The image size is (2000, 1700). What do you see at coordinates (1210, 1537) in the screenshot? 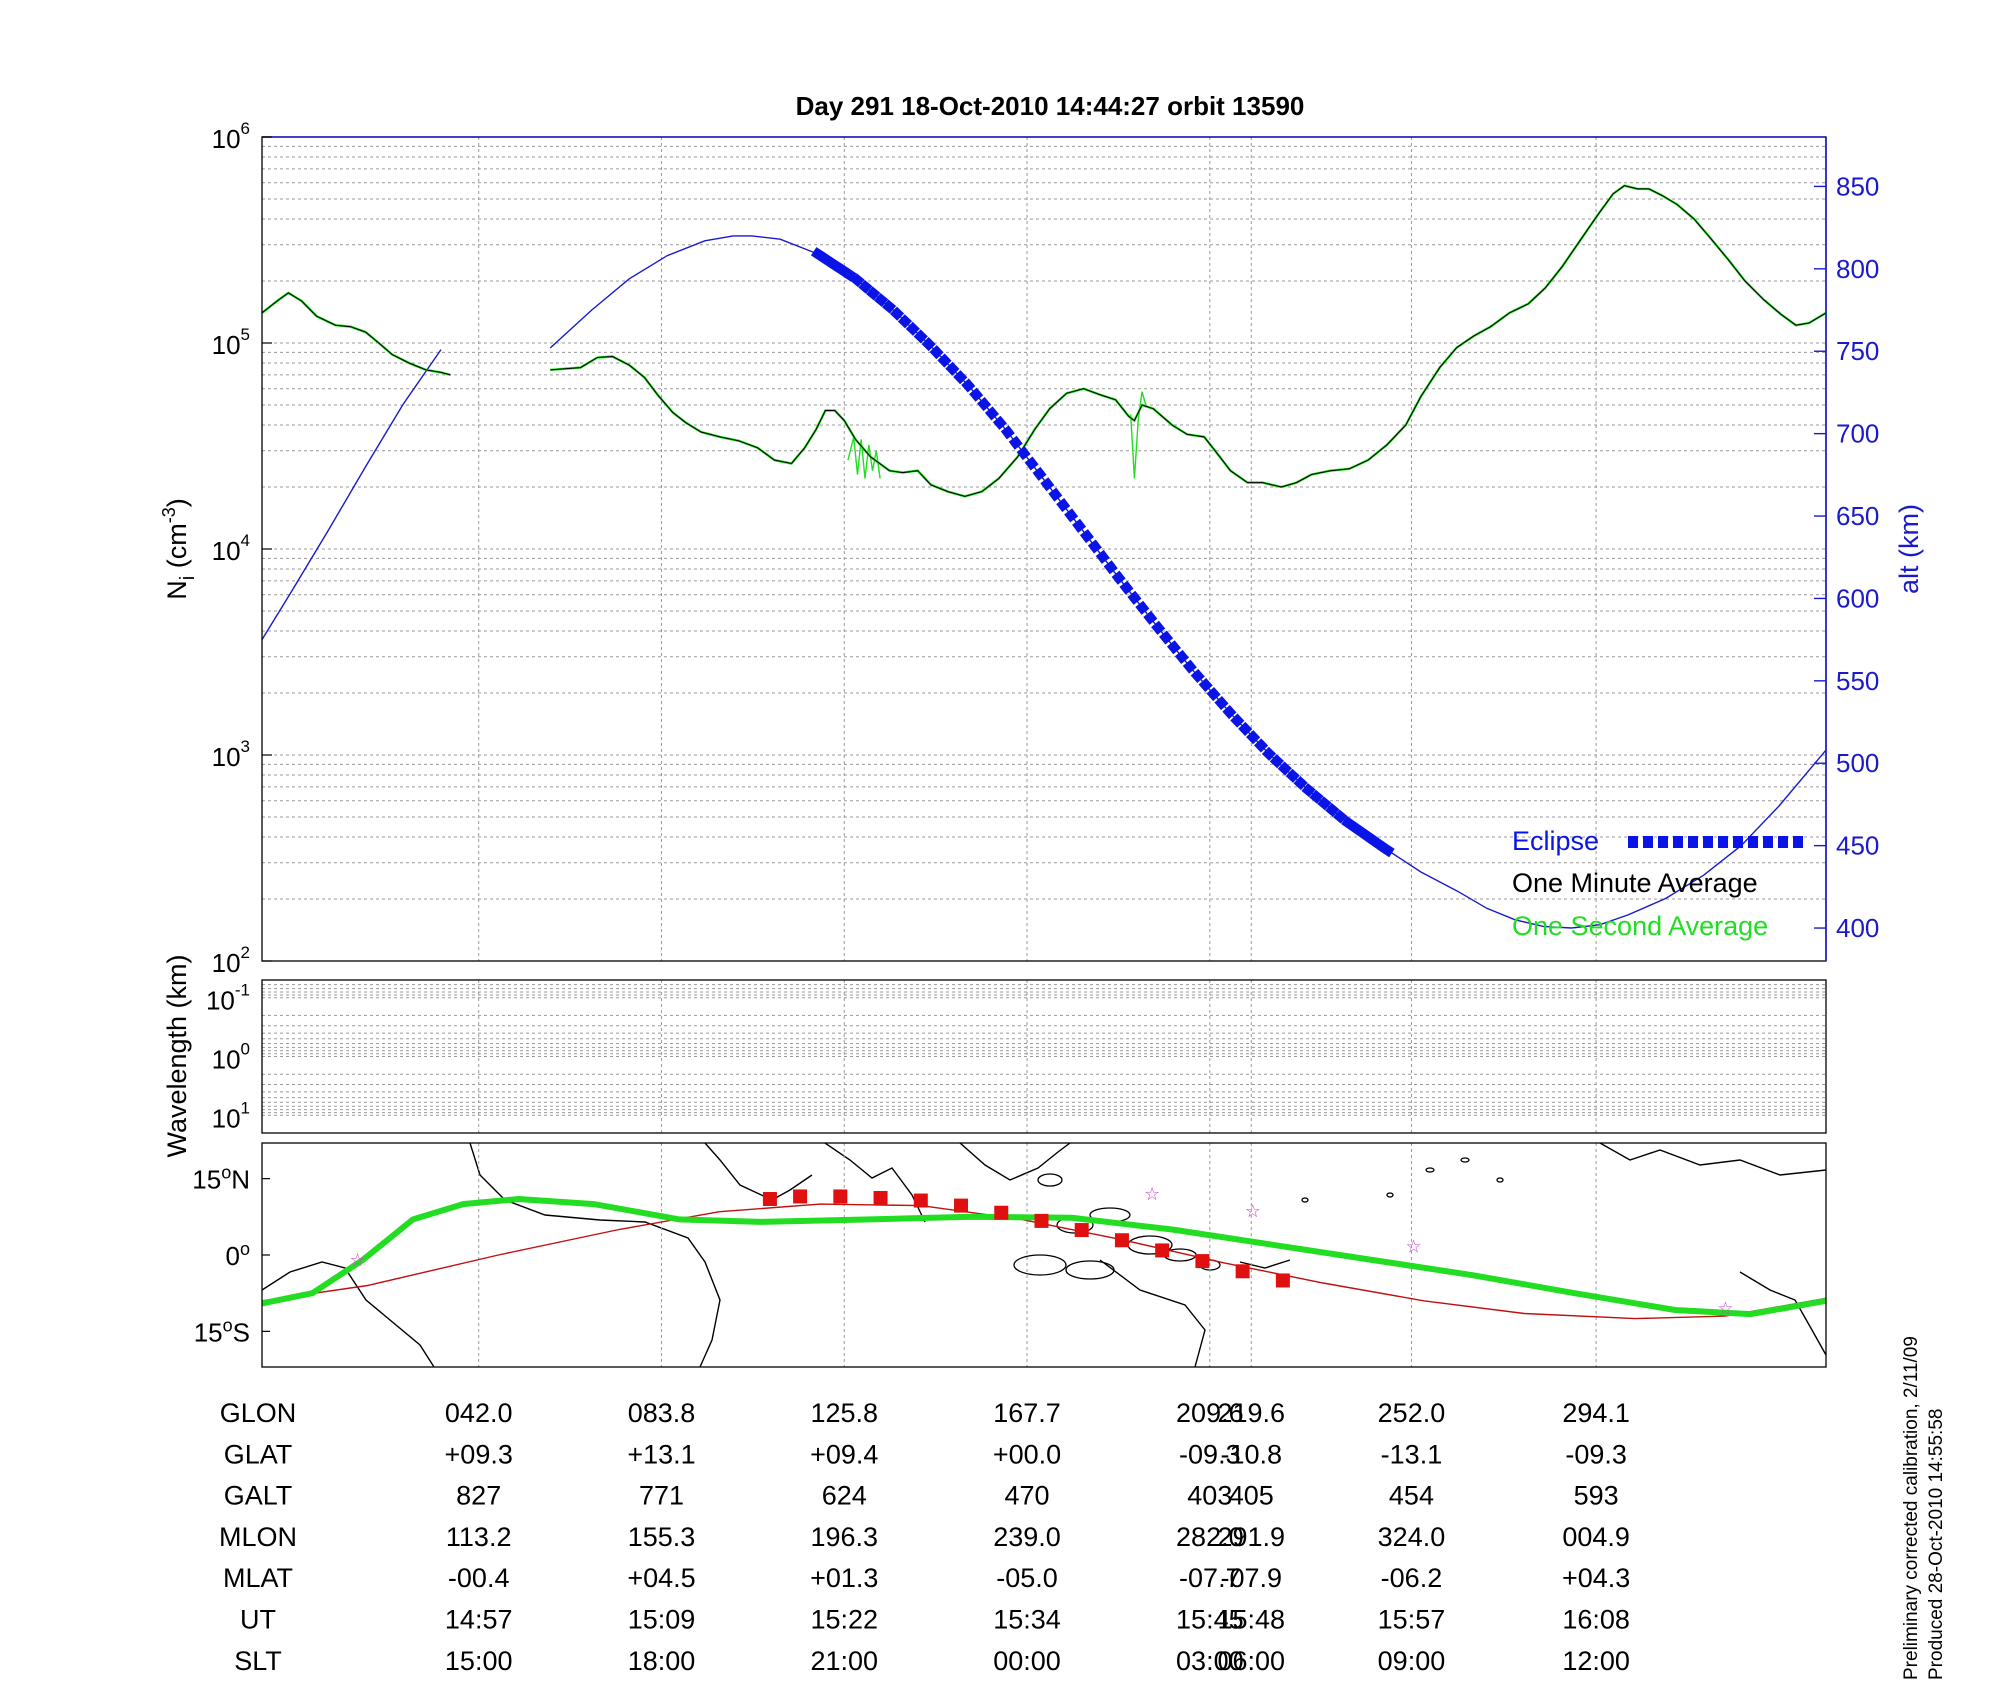
I see `table-cell: 282.0` at bounding box center [1210, 1537].